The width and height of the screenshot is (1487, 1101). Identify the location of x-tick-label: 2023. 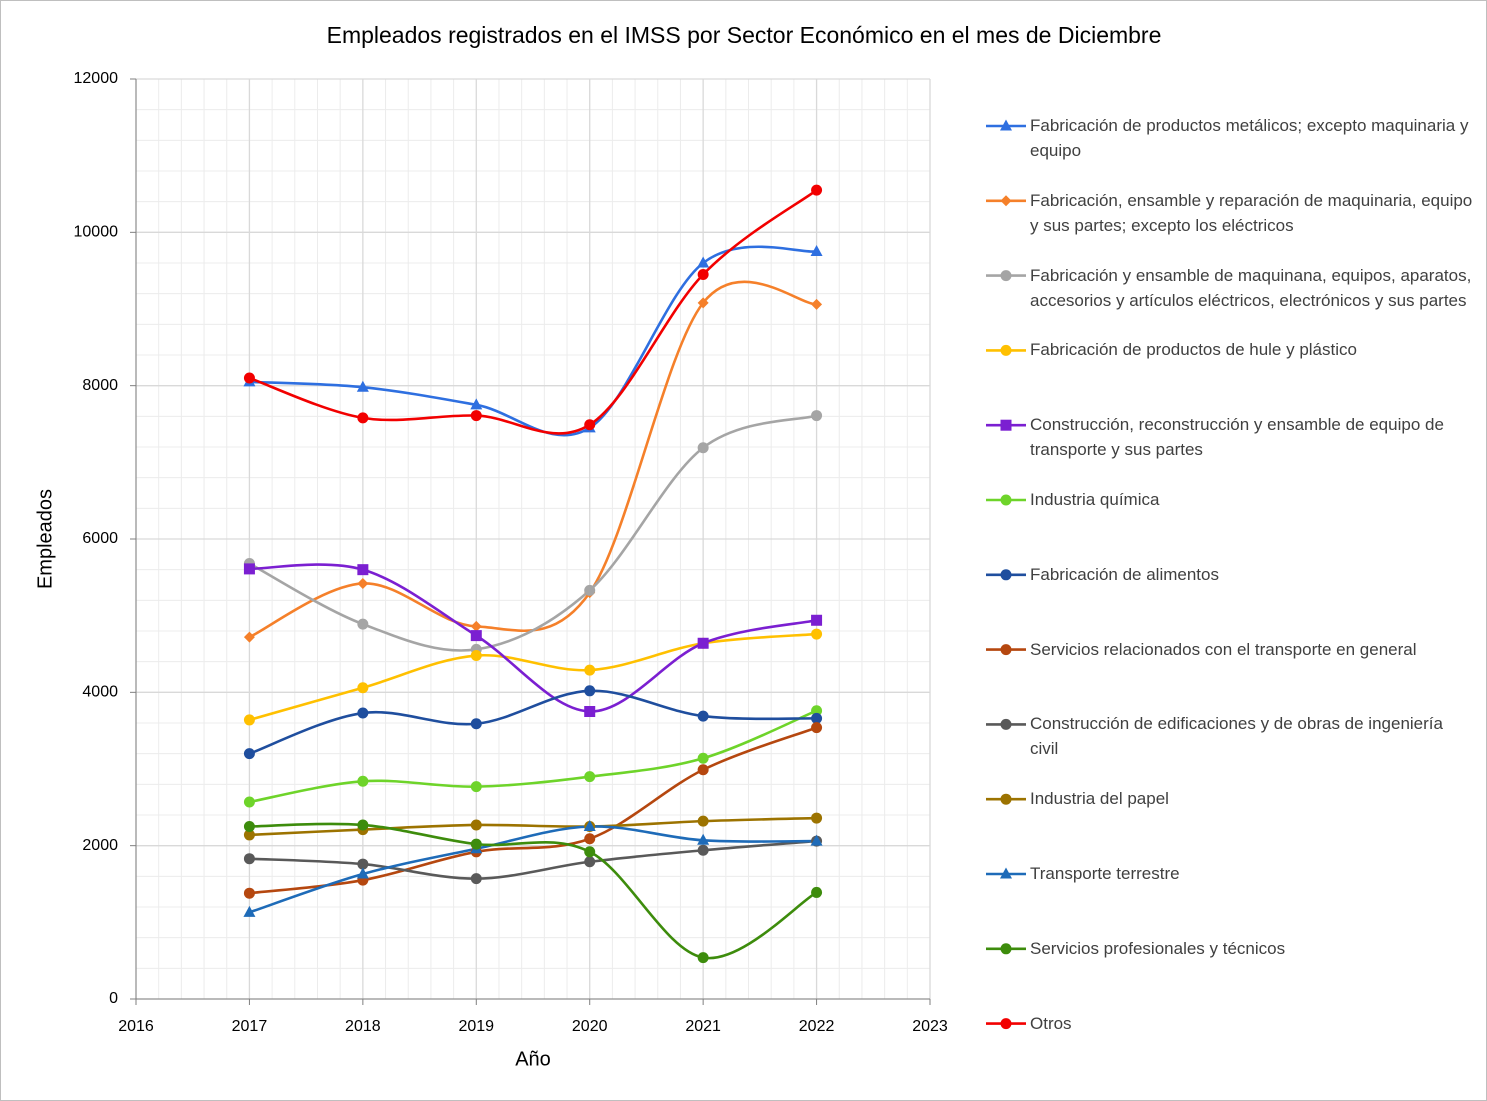
(930, 1026).